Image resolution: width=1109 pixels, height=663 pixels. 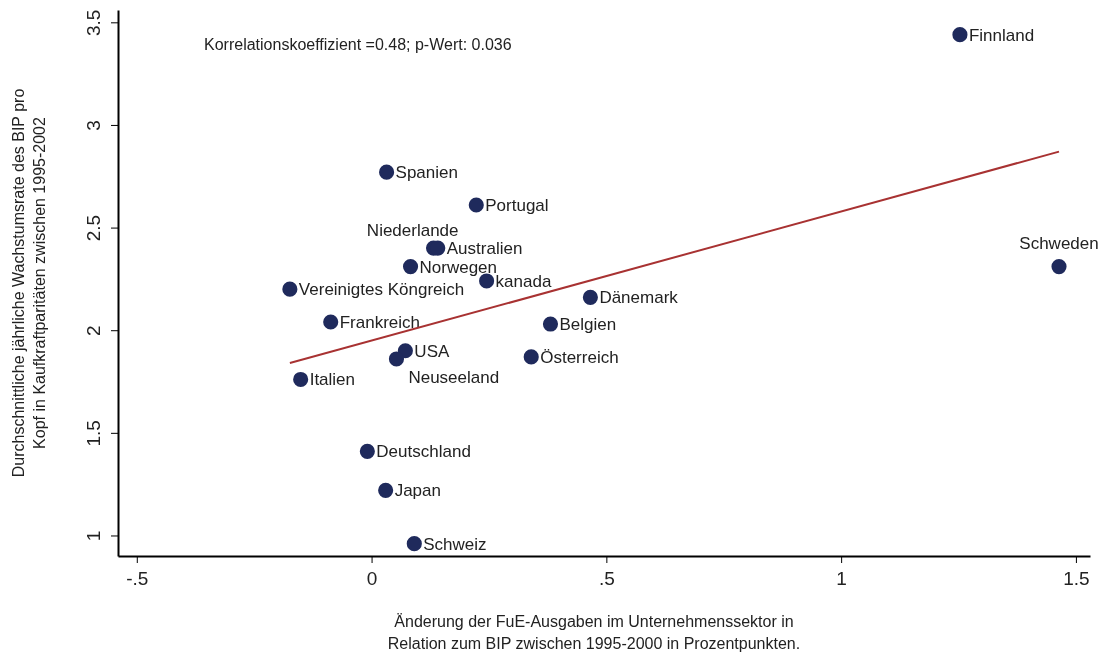 I want to click on series-label: Schweiz, so click(x=455, y=544).